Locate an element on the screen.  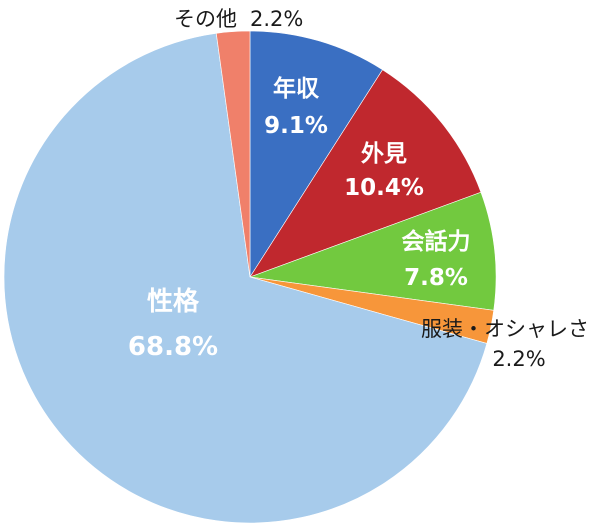
slice-label-value-other: 2.2% is located at coordinates (276, 19).